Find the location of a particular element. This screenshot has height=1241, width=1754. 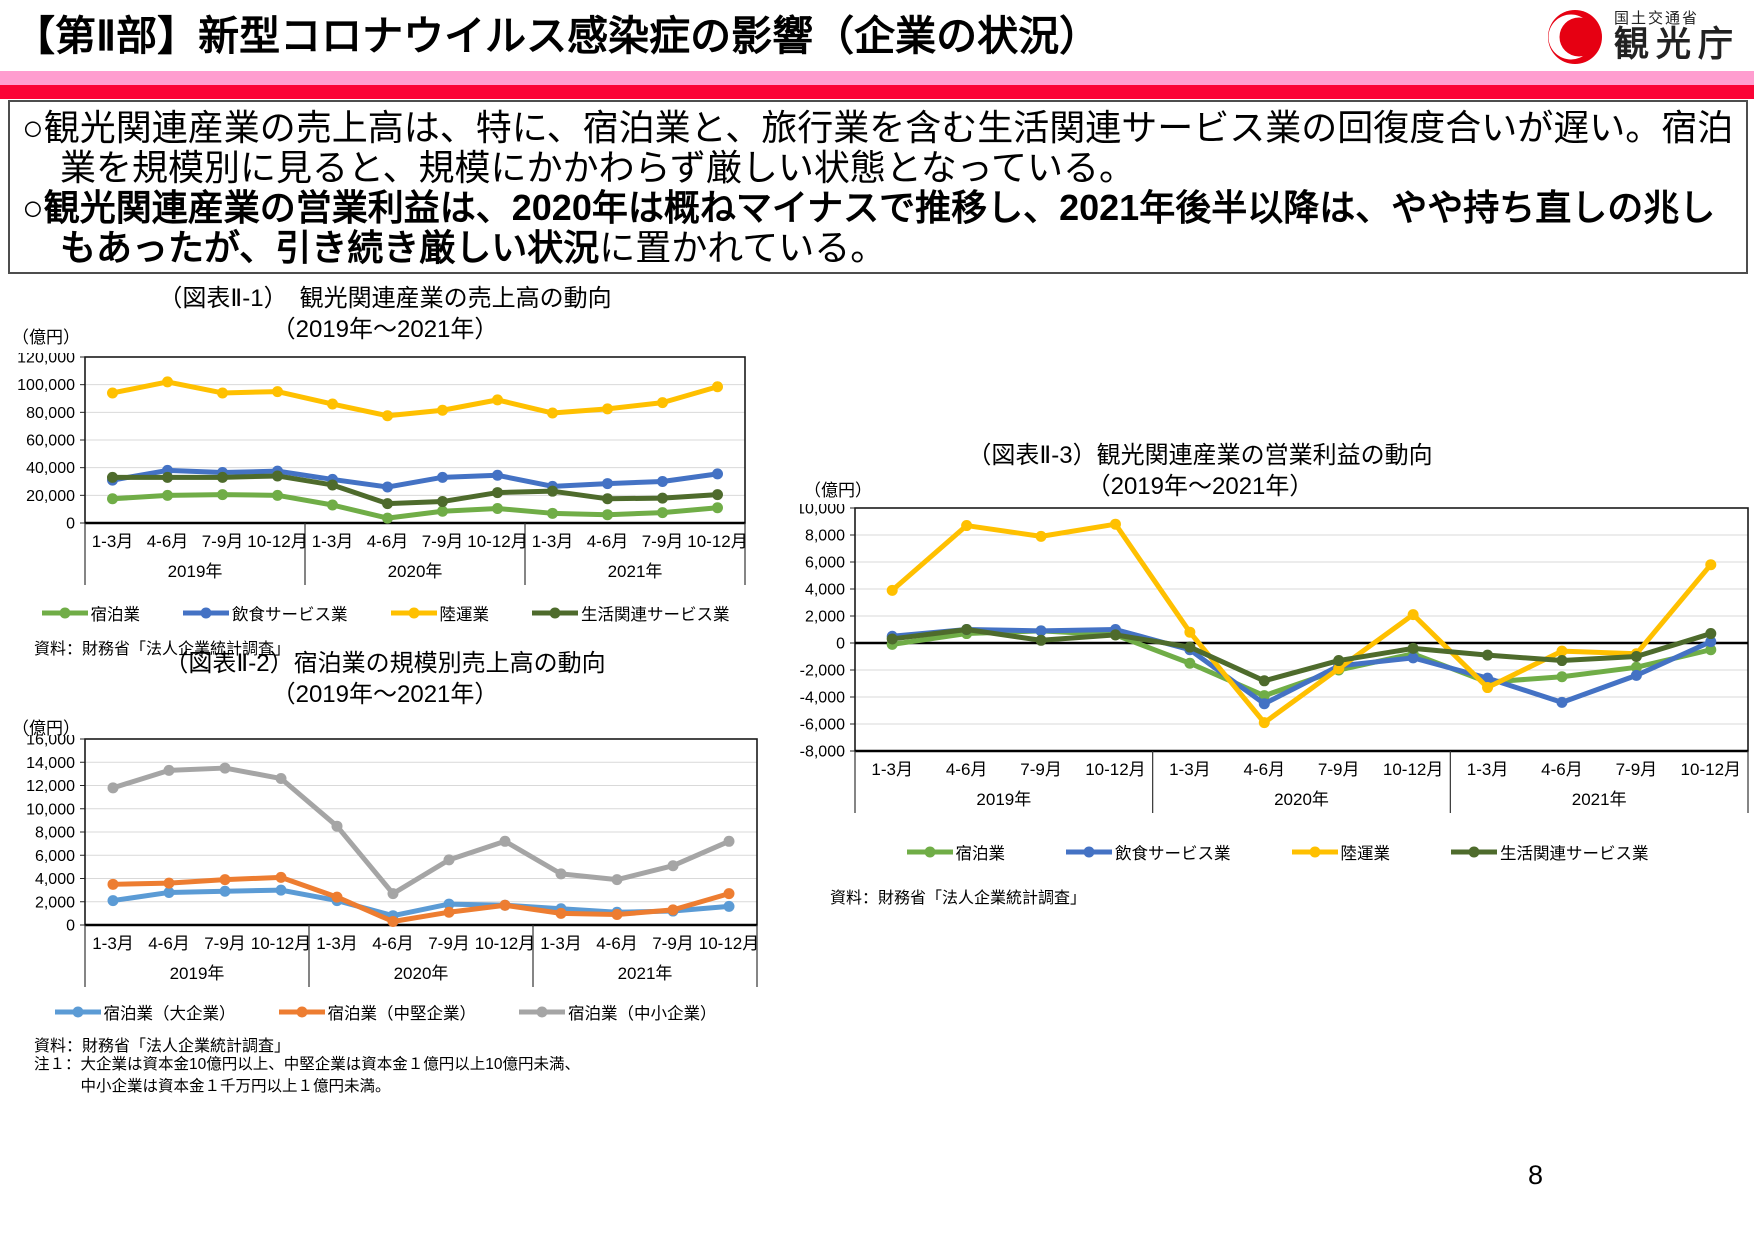

chart-title-line1: （図表Ⅱ-2）宿泊業の規模別売上高の動向 is located at coordinates (385, 663).